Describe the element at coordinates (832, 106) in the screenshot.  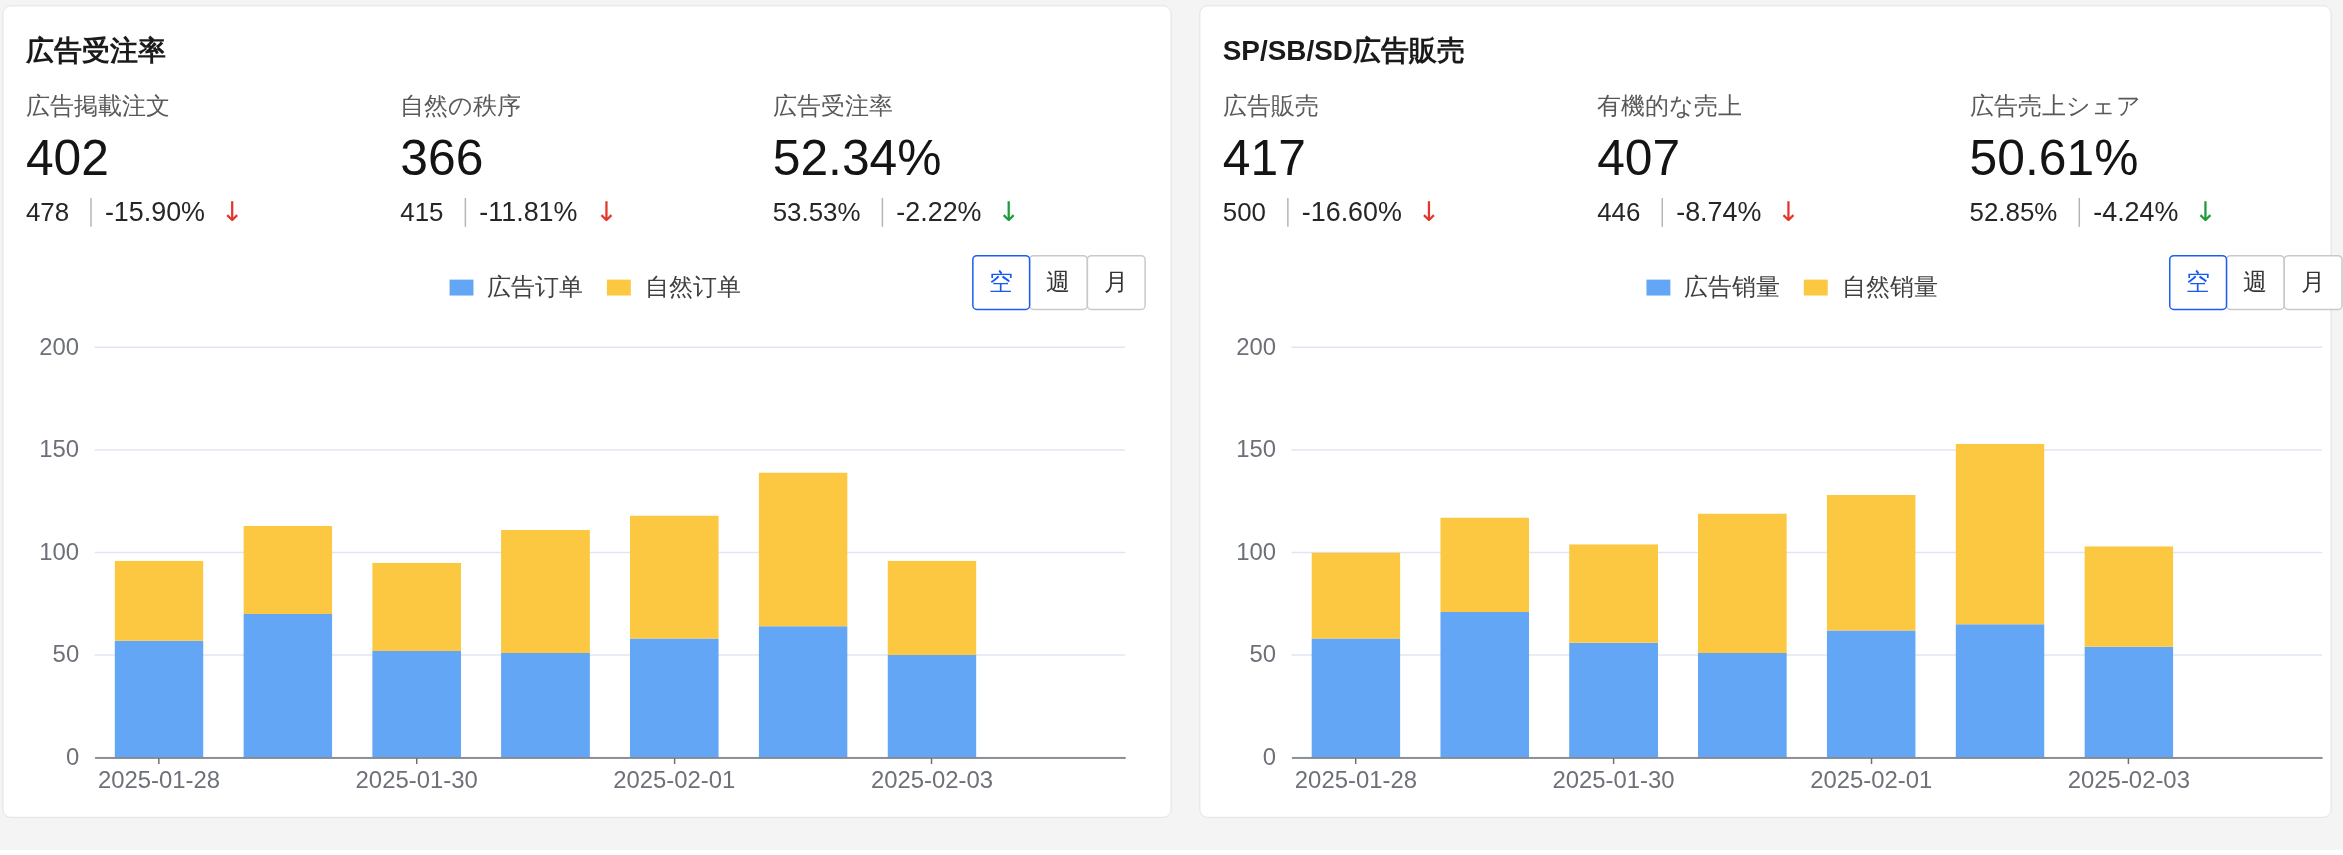
I see `text: 広告受注率` at that location.